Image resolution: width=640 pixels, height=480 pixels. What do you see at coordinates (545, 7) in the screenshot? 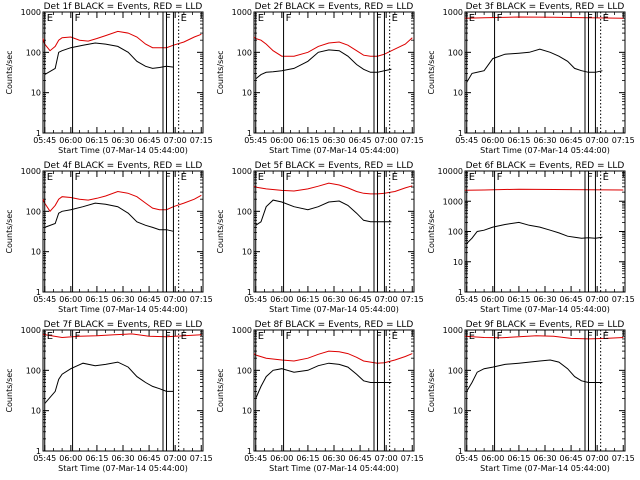
I see `panel-title: Det 3f BLACK = Events, RED = LLD` at bounding box center [545, 7].